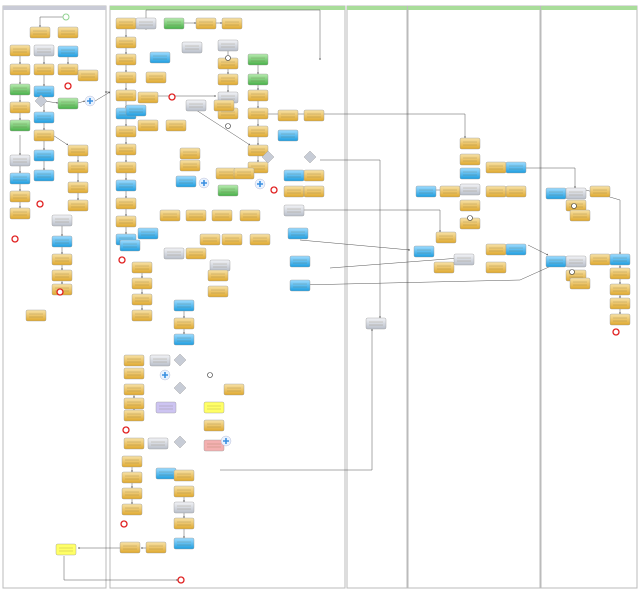 Image resolution: width=640 pixels, height=594 pixels. What do you see at coordinates (54, 8) in the screenshot?
I see `pool-left-header` at bounding box center [54, 8].